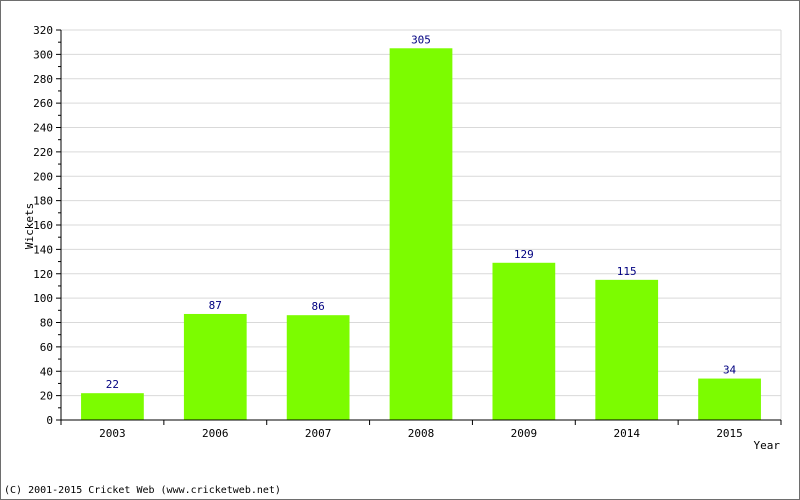  Describe the element at coordinates (729, 433) in the screenshot. I see `x-tick-label: 2015` at that location.